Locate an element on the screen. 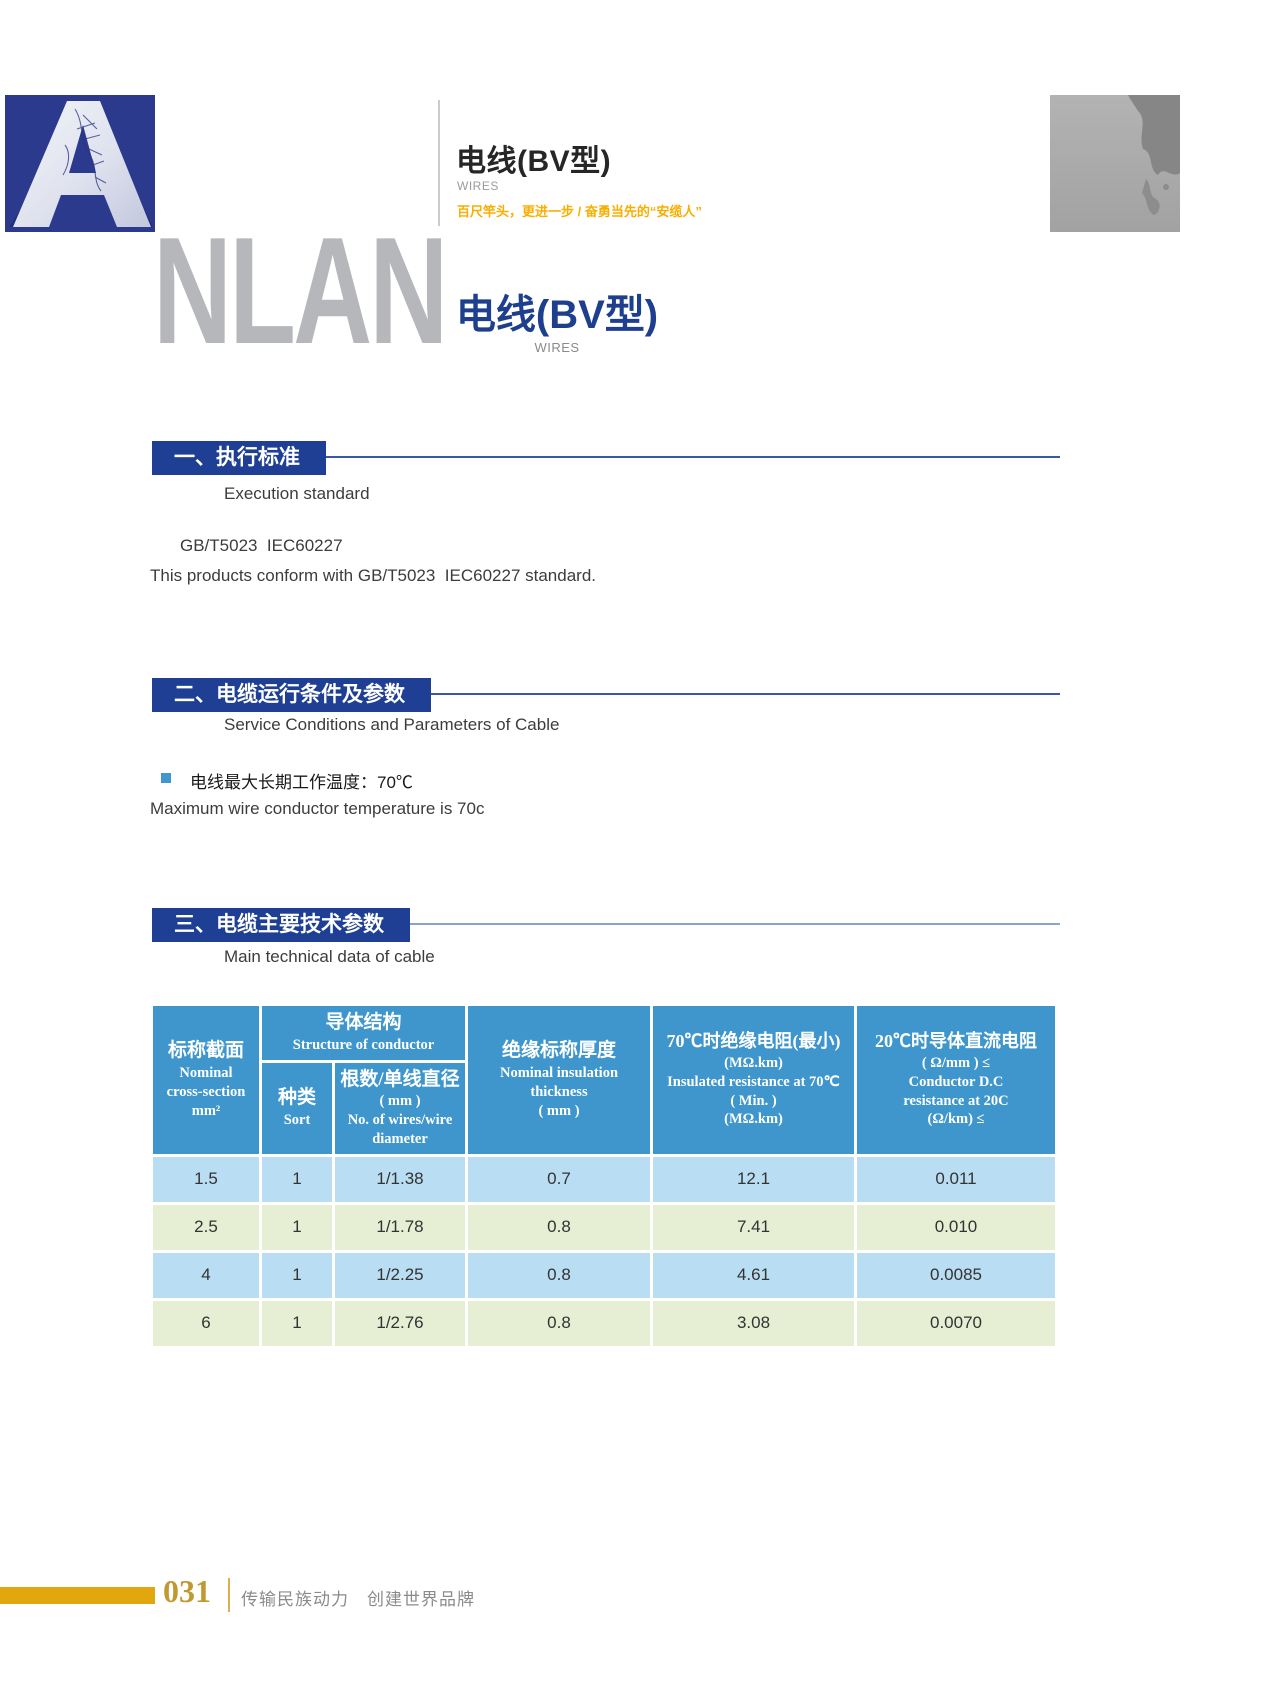  table-cell: 1.5 is located at coordinates (206, 1179).